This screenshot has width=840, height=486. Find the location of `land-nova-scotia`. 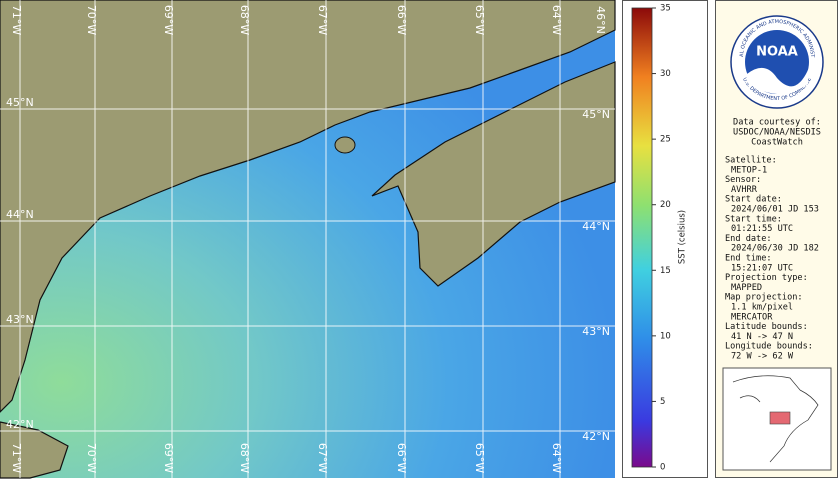

land-nova-scotia is located at coordinates (493, 174).